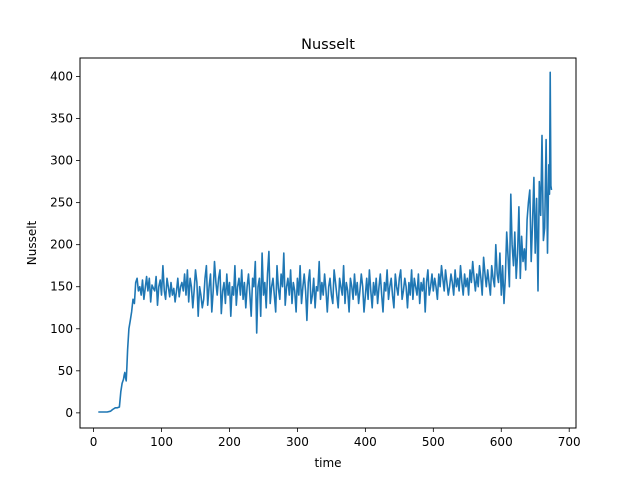 This screenshot has width=640, height=480. I want to click on y-tick-label: 200, so click(61, 245).